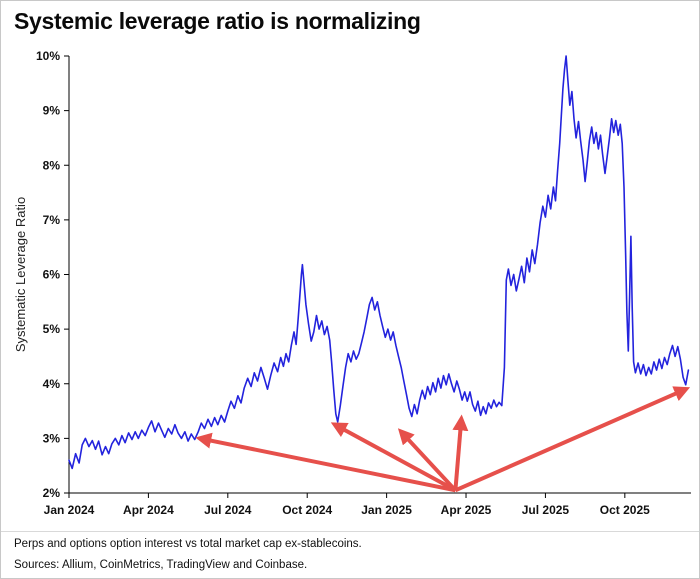 The width and height of the screenshot is (700, 579). I want to click on svg-text: 6%, so click(52, 275).